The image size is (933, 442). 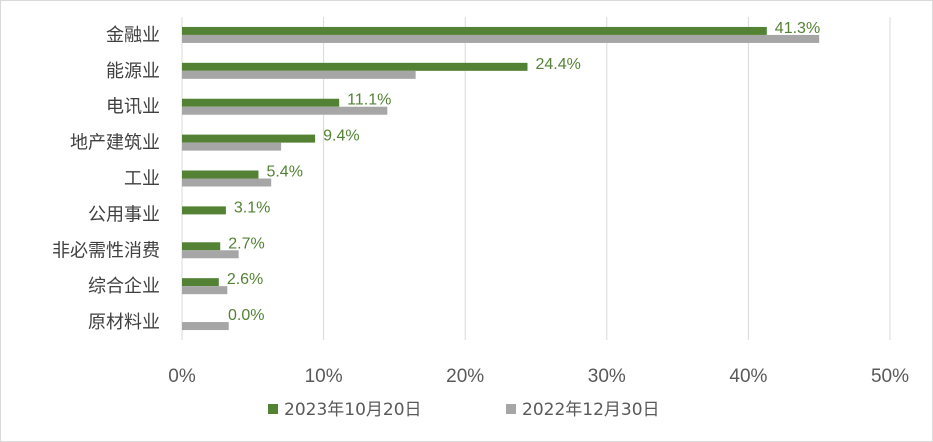 I want to click on category-label: 工业, so click(x=142, y=179).